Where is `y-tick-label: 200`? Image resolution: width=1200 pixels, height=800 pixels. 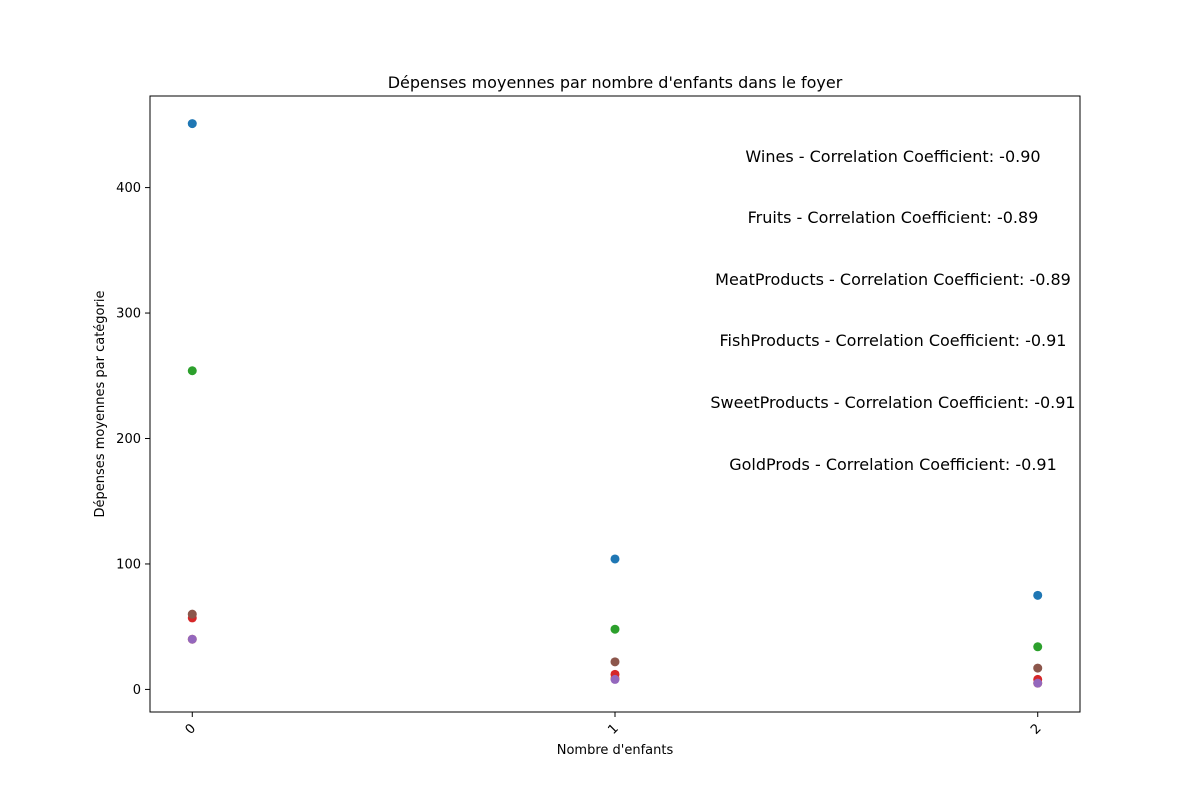
y-tick-label: 200 is located at coordinates (128, 439).